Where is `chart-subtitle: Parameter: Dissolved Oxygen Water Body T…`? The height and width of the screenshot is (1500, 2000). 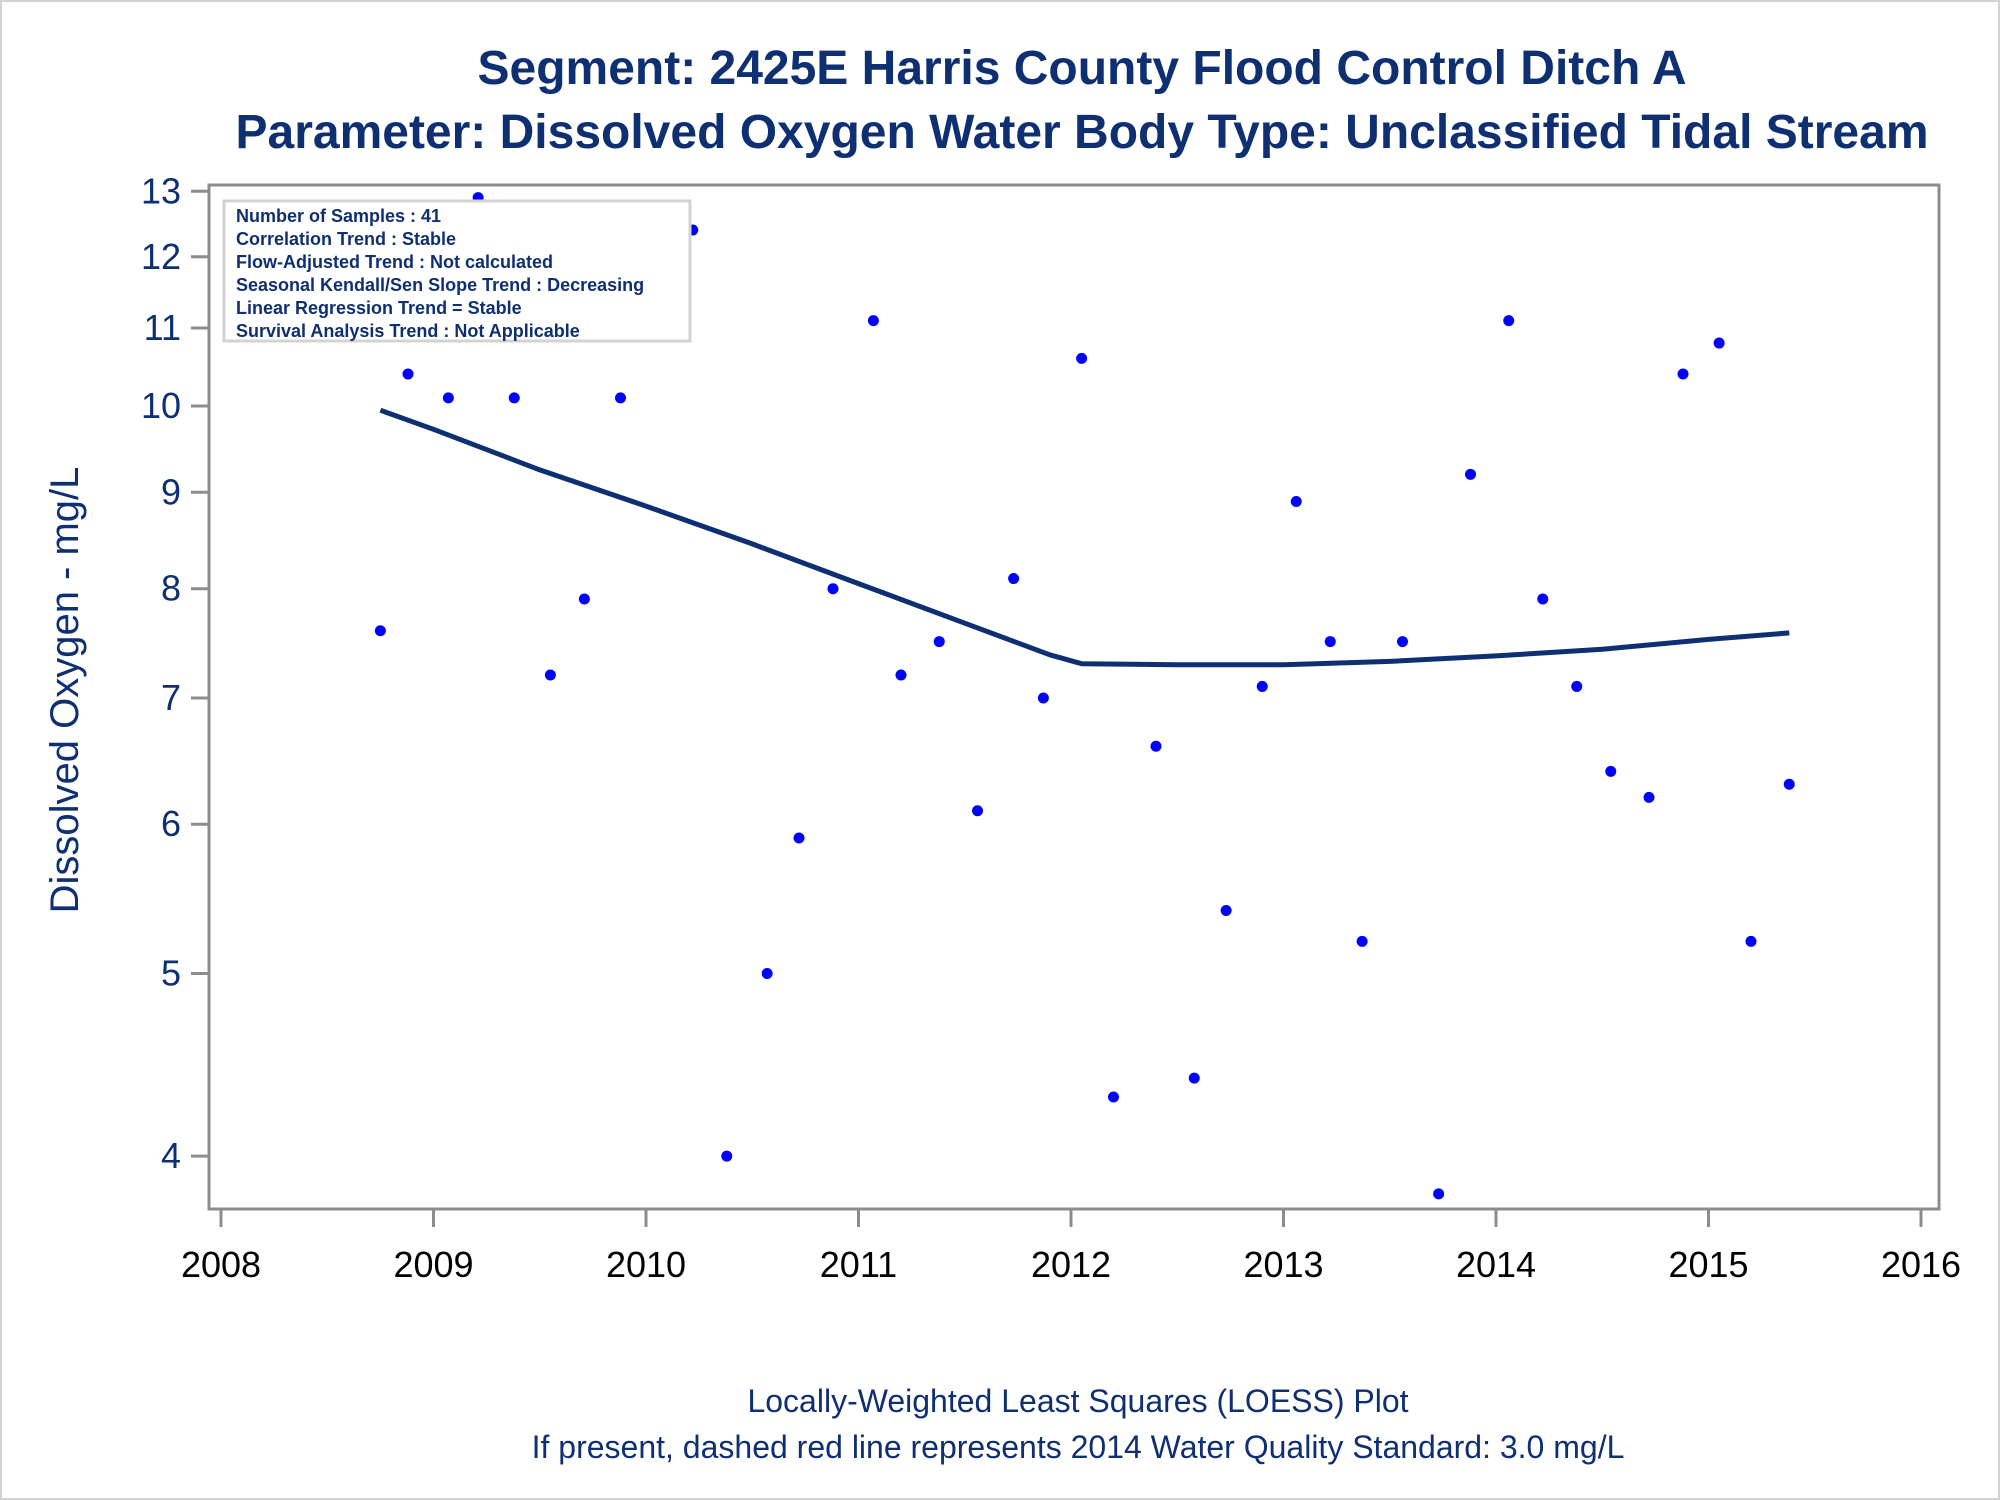
chart-subtitle: Parameter: Dissolved Oxygen Water Body T… is located at coordinates (1081, 132).